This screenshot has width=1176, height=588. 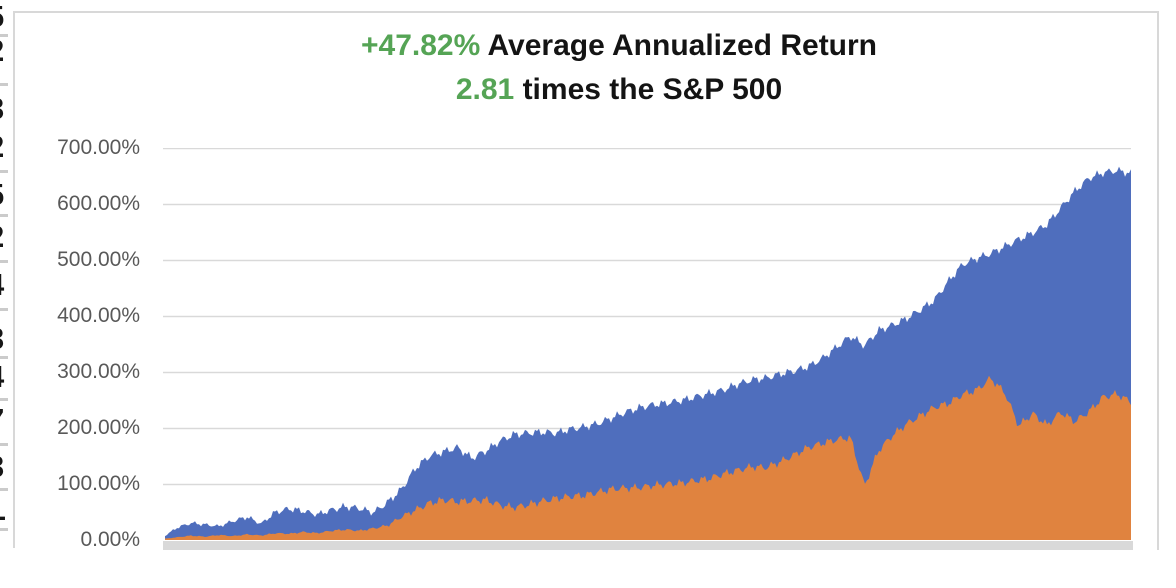 What do you see at coordinates (5, 543) in the screenshot?
I see `edge-fragment: -` at bounding box center [5, 543].